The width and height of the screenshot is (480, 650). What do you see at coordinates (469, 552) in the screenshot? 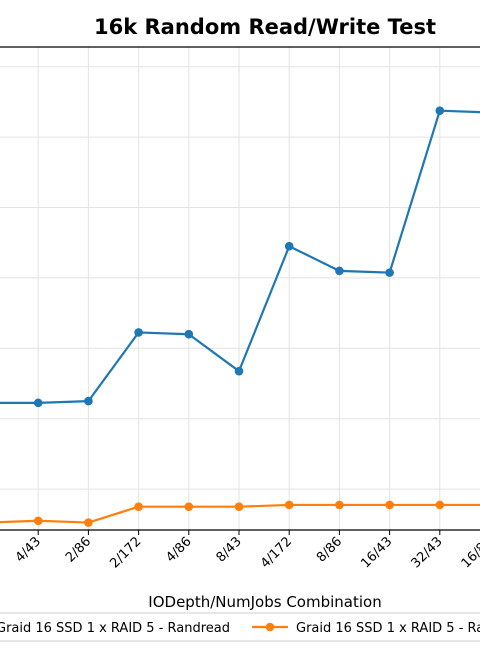
I see `x-tick-label: 16/86` at bounding box center [469, 552].